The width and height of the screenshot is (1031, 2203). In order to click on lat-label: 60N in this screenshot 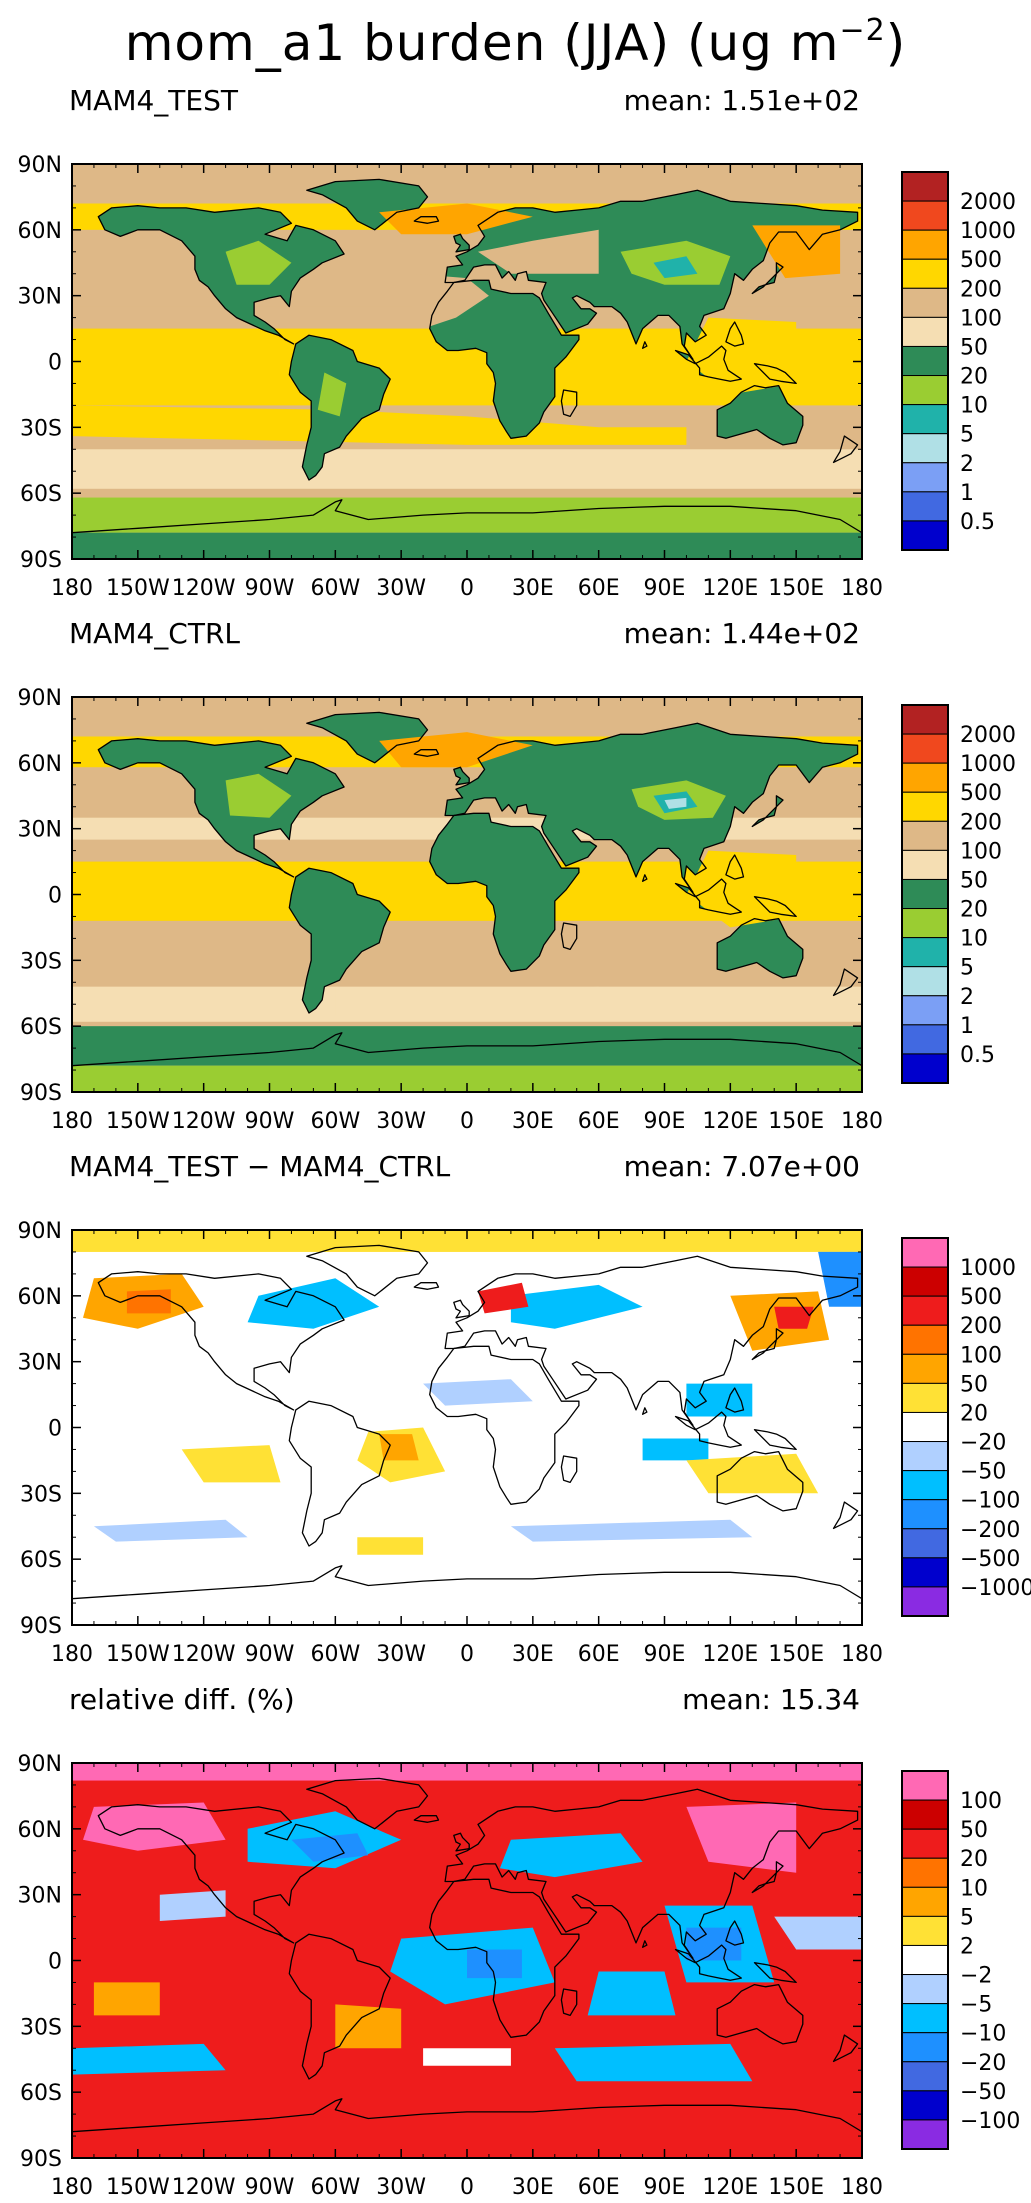, I will do `click(40, 1297)`.